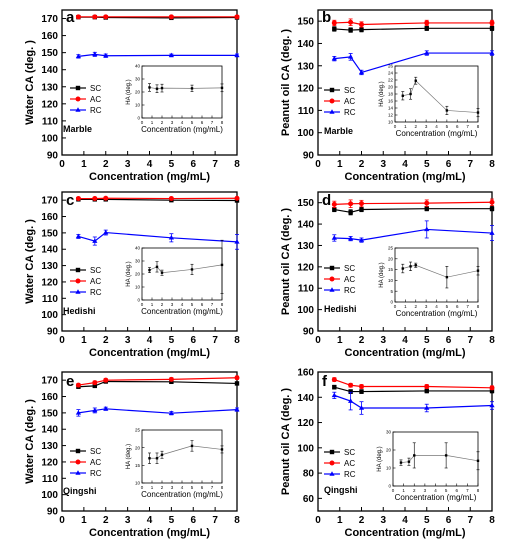  Describe the element at coordinates (413, 203) in the screenshot. I see `series-AC` at that location.